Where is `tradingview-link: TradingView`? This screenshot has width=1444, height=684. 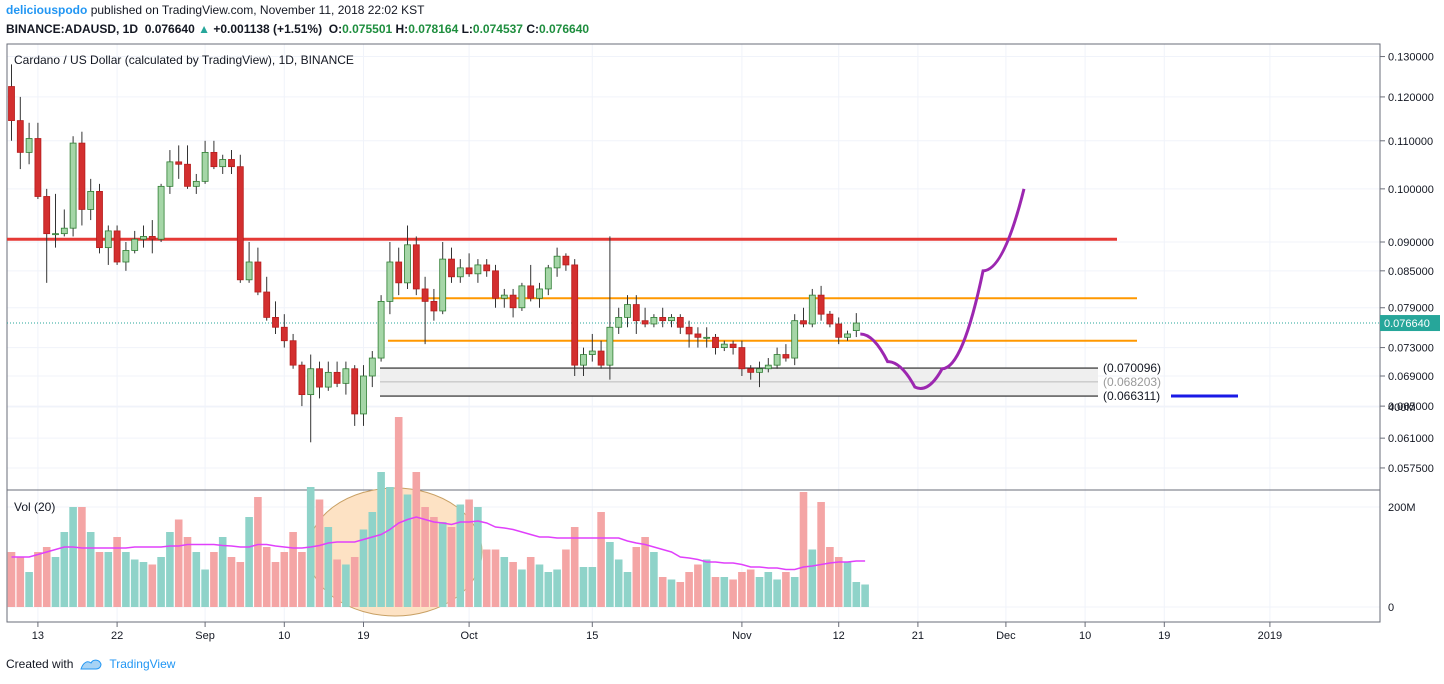
tradingview-link: TradingView is located at coordinates (142, 664).